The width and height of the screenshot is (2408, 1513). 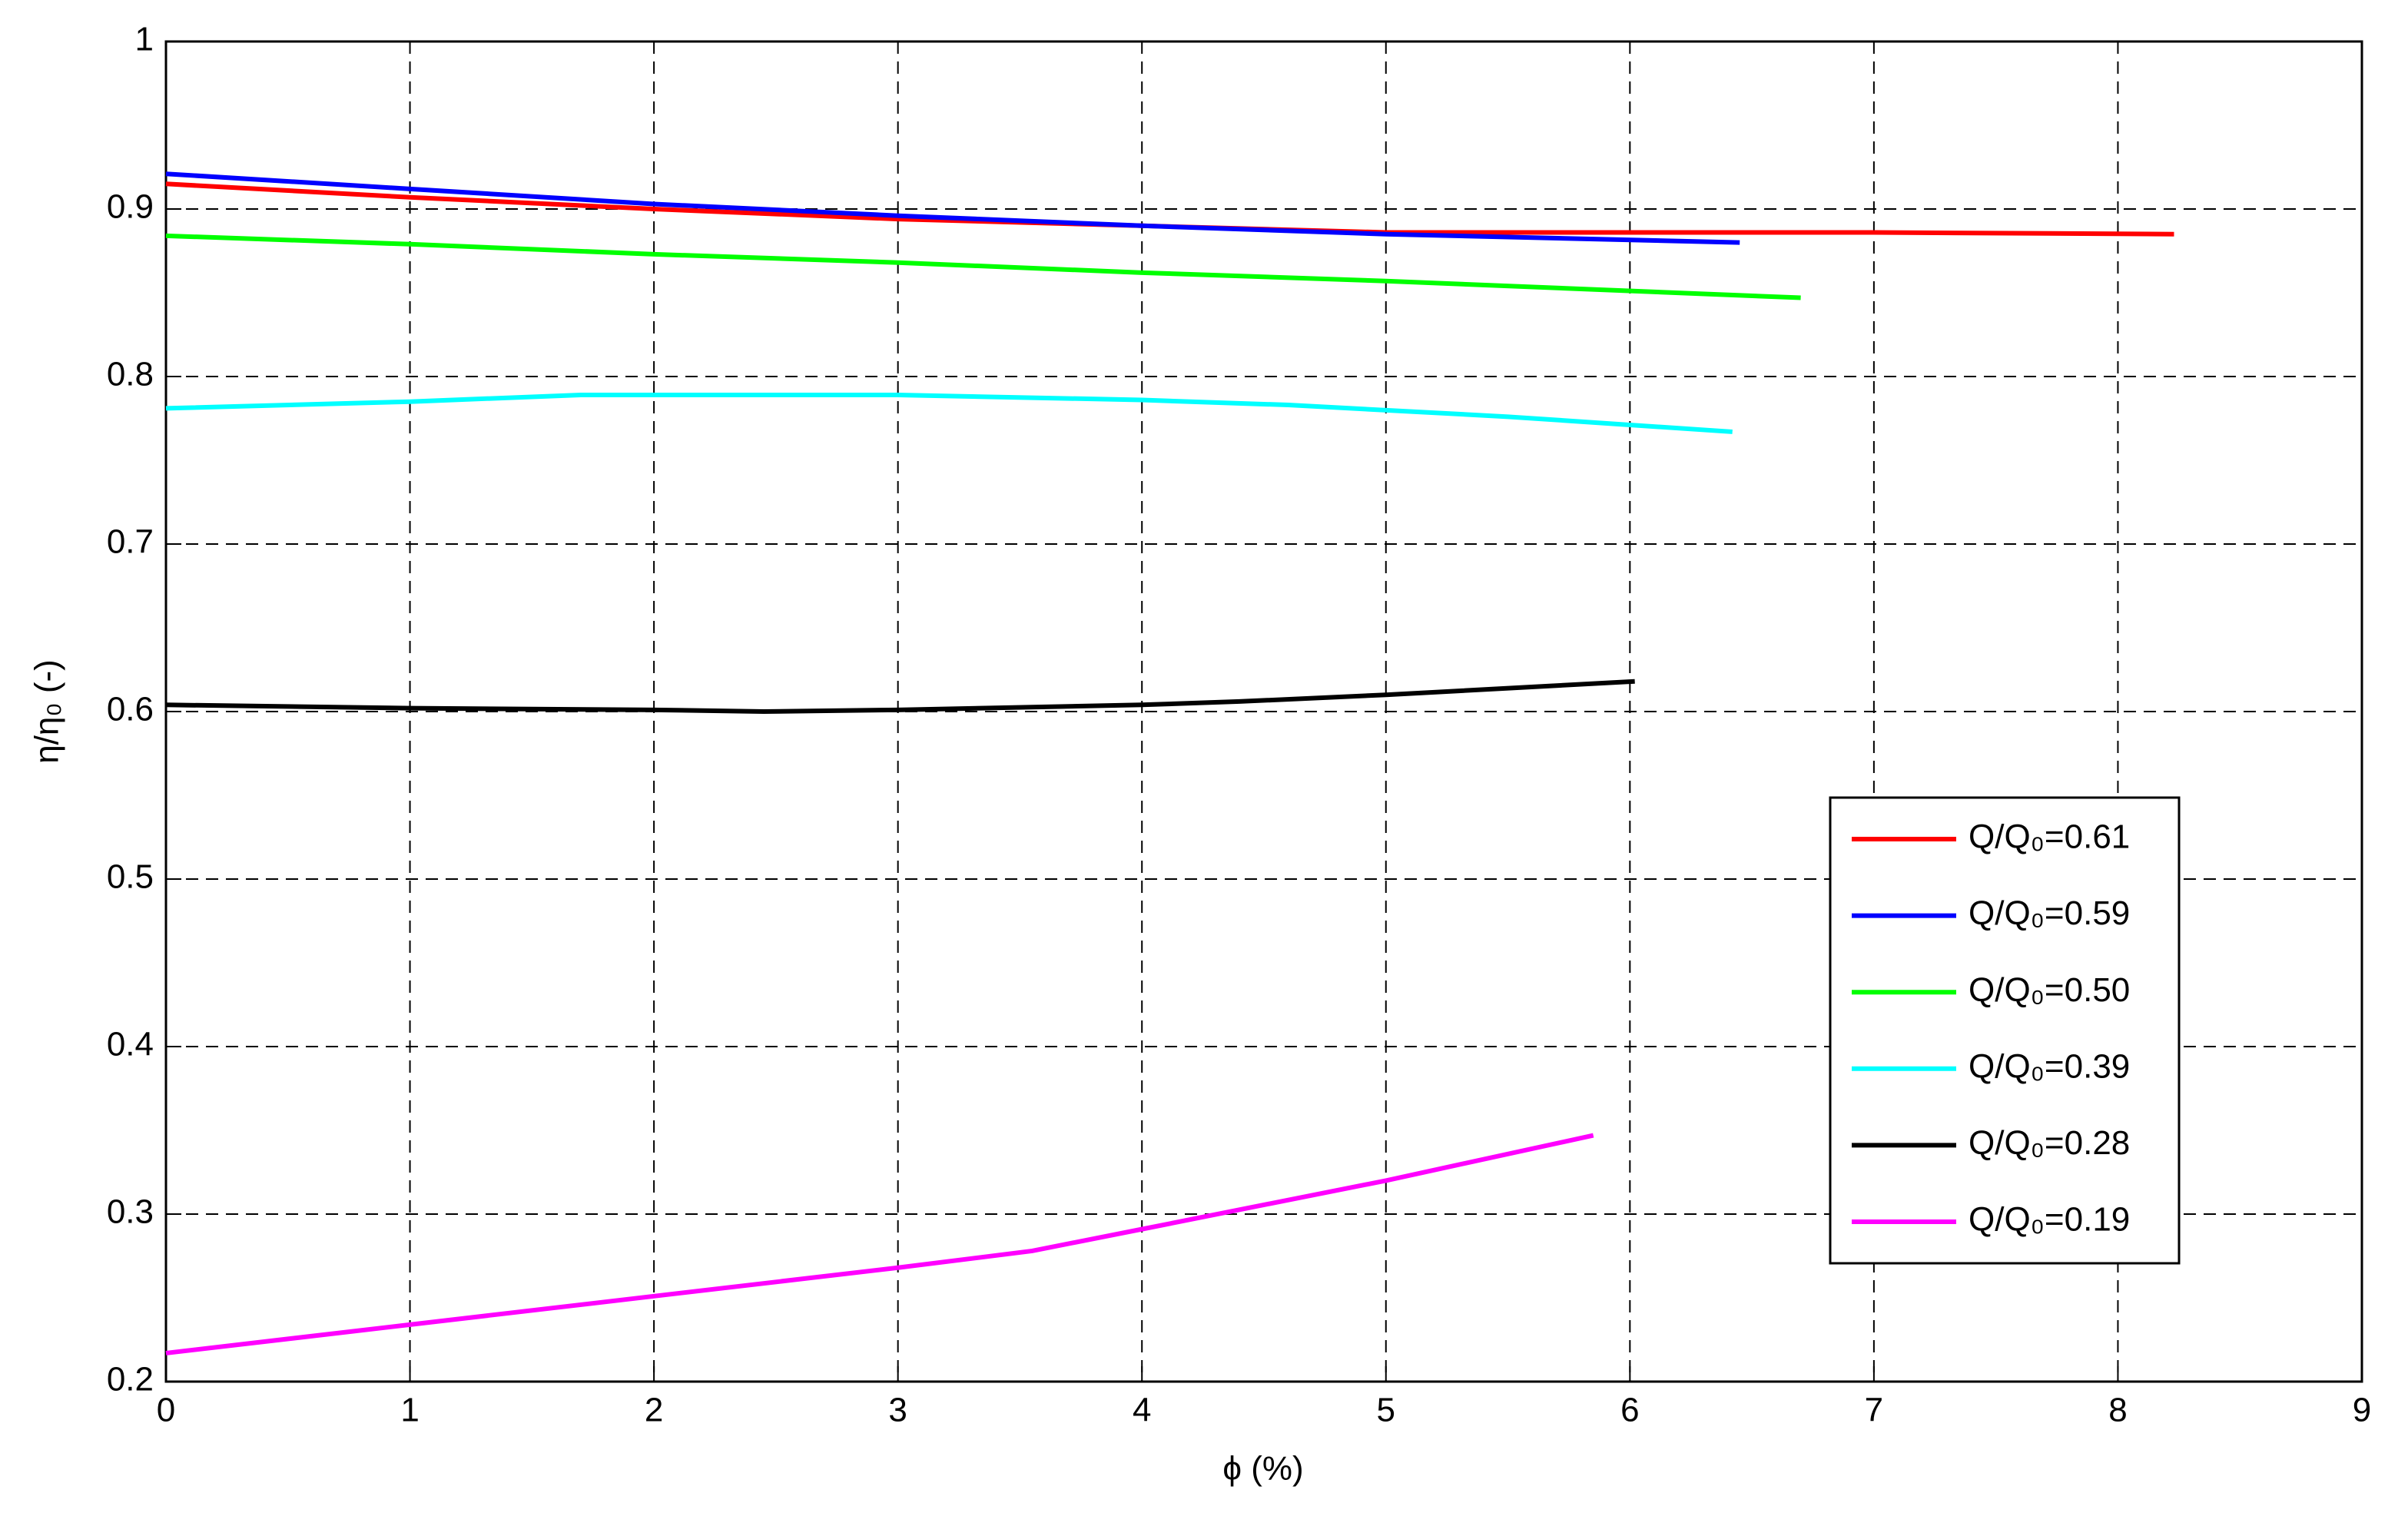 What do you see at coordinates (130, 1212) in the screenshot?
I see `y-tick-label: 0.3` at bounding box center [130, 1212].